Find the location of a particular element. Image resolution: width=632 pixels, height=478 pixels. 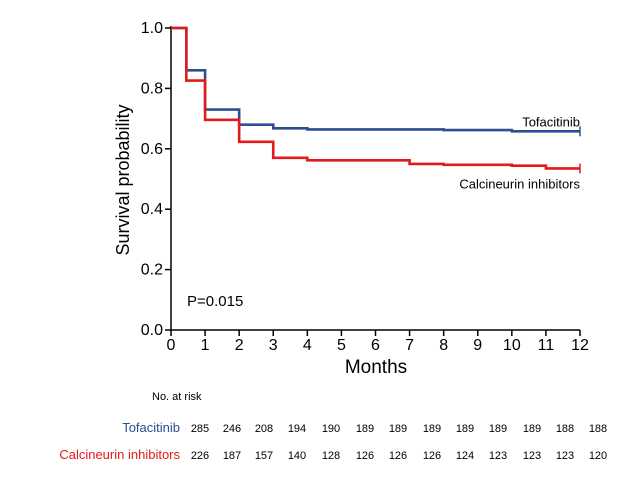

survival-curve-tofacitinib is located at coordinates (375, 79).